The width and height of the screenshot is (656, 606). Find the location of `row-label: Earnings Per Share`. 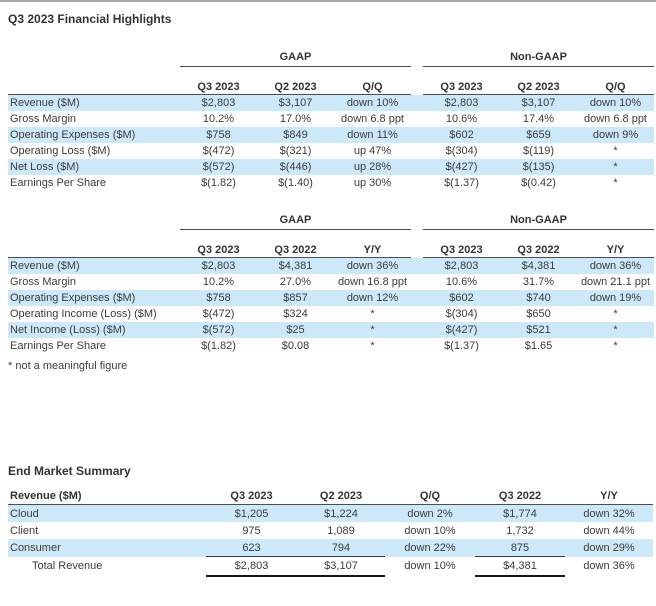

row-label: Earnings Per Share is located at coordinates (58, 346).